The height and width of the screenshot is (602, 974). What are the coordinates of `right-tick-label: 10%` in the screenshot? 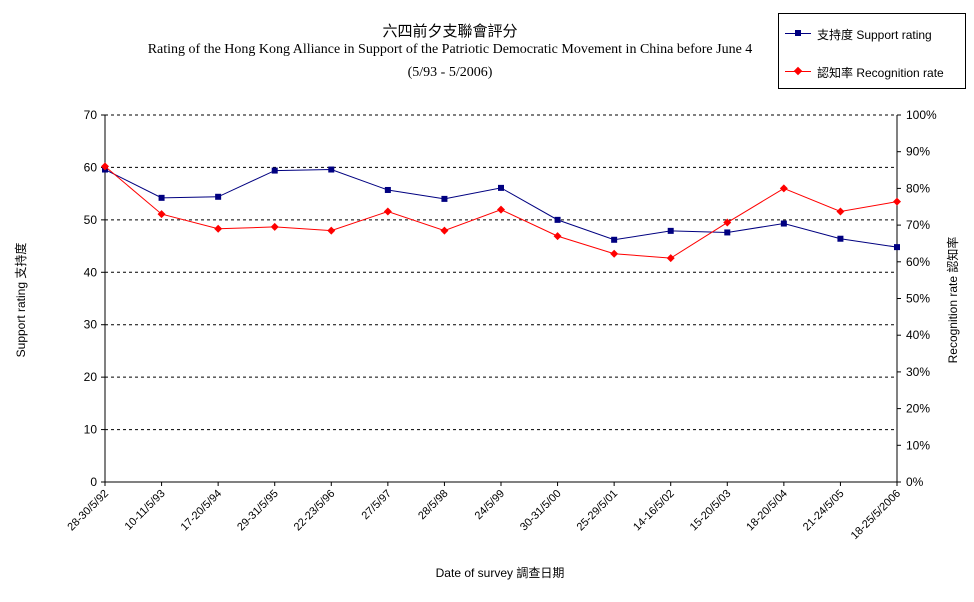 It's located at (918, 445).